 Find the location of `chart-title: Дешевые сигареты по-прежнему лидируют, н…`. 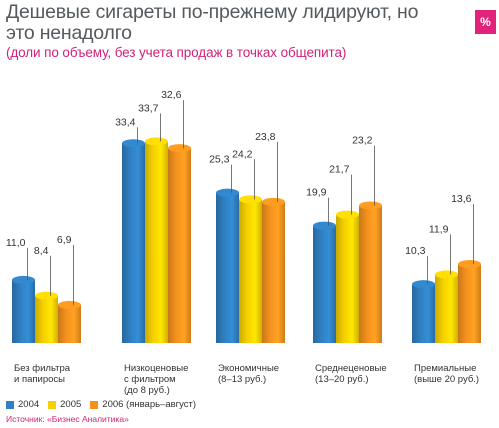

chart-title: Дешевые сигареты по-прежнему лидируют, н… is located at coordinates (212, 22).